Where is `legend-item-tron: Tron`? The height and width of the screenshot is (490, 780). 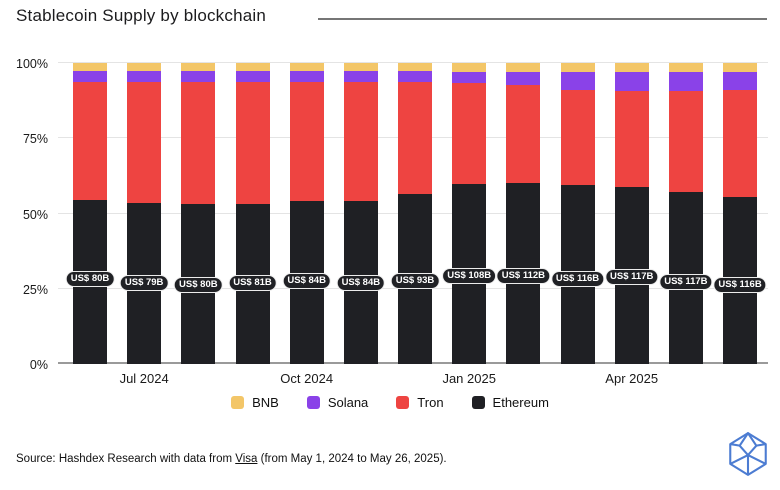
legend-item-tron: Tron is located at coordinates (420, 402).